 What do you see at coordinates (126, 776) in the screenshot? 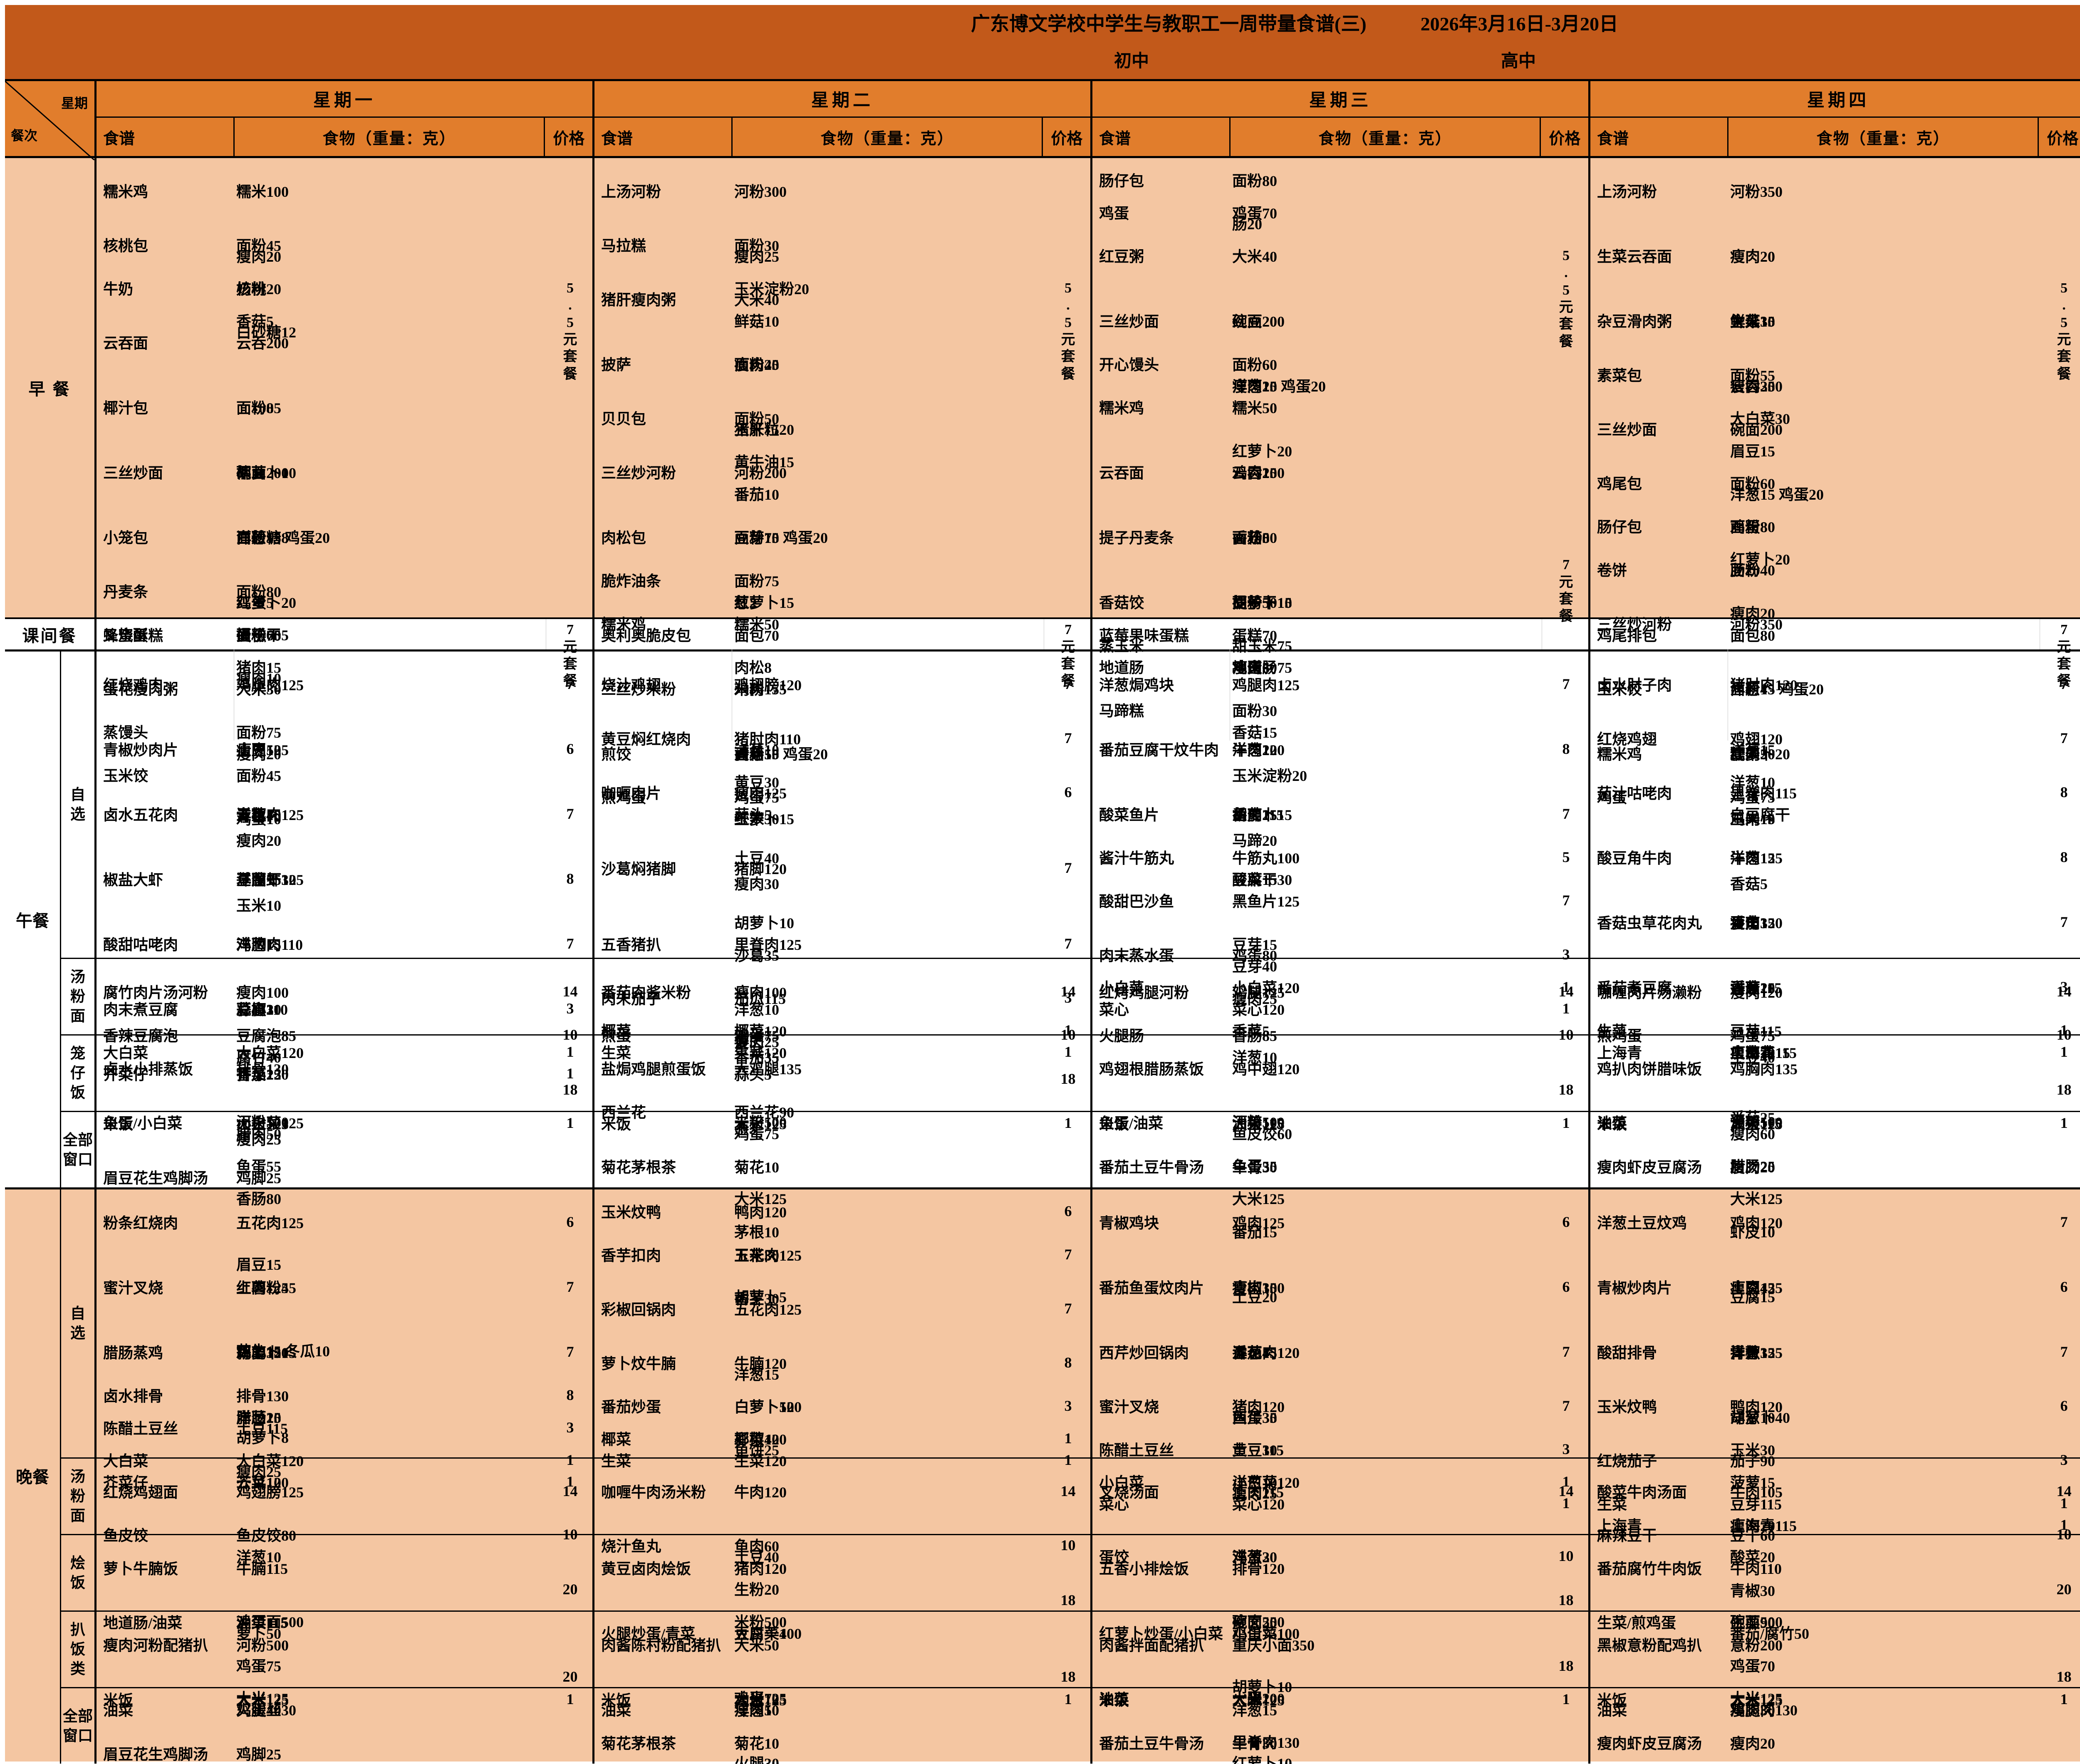
I see `dish-name: 玉米饺` at bounding box center [126, 776].